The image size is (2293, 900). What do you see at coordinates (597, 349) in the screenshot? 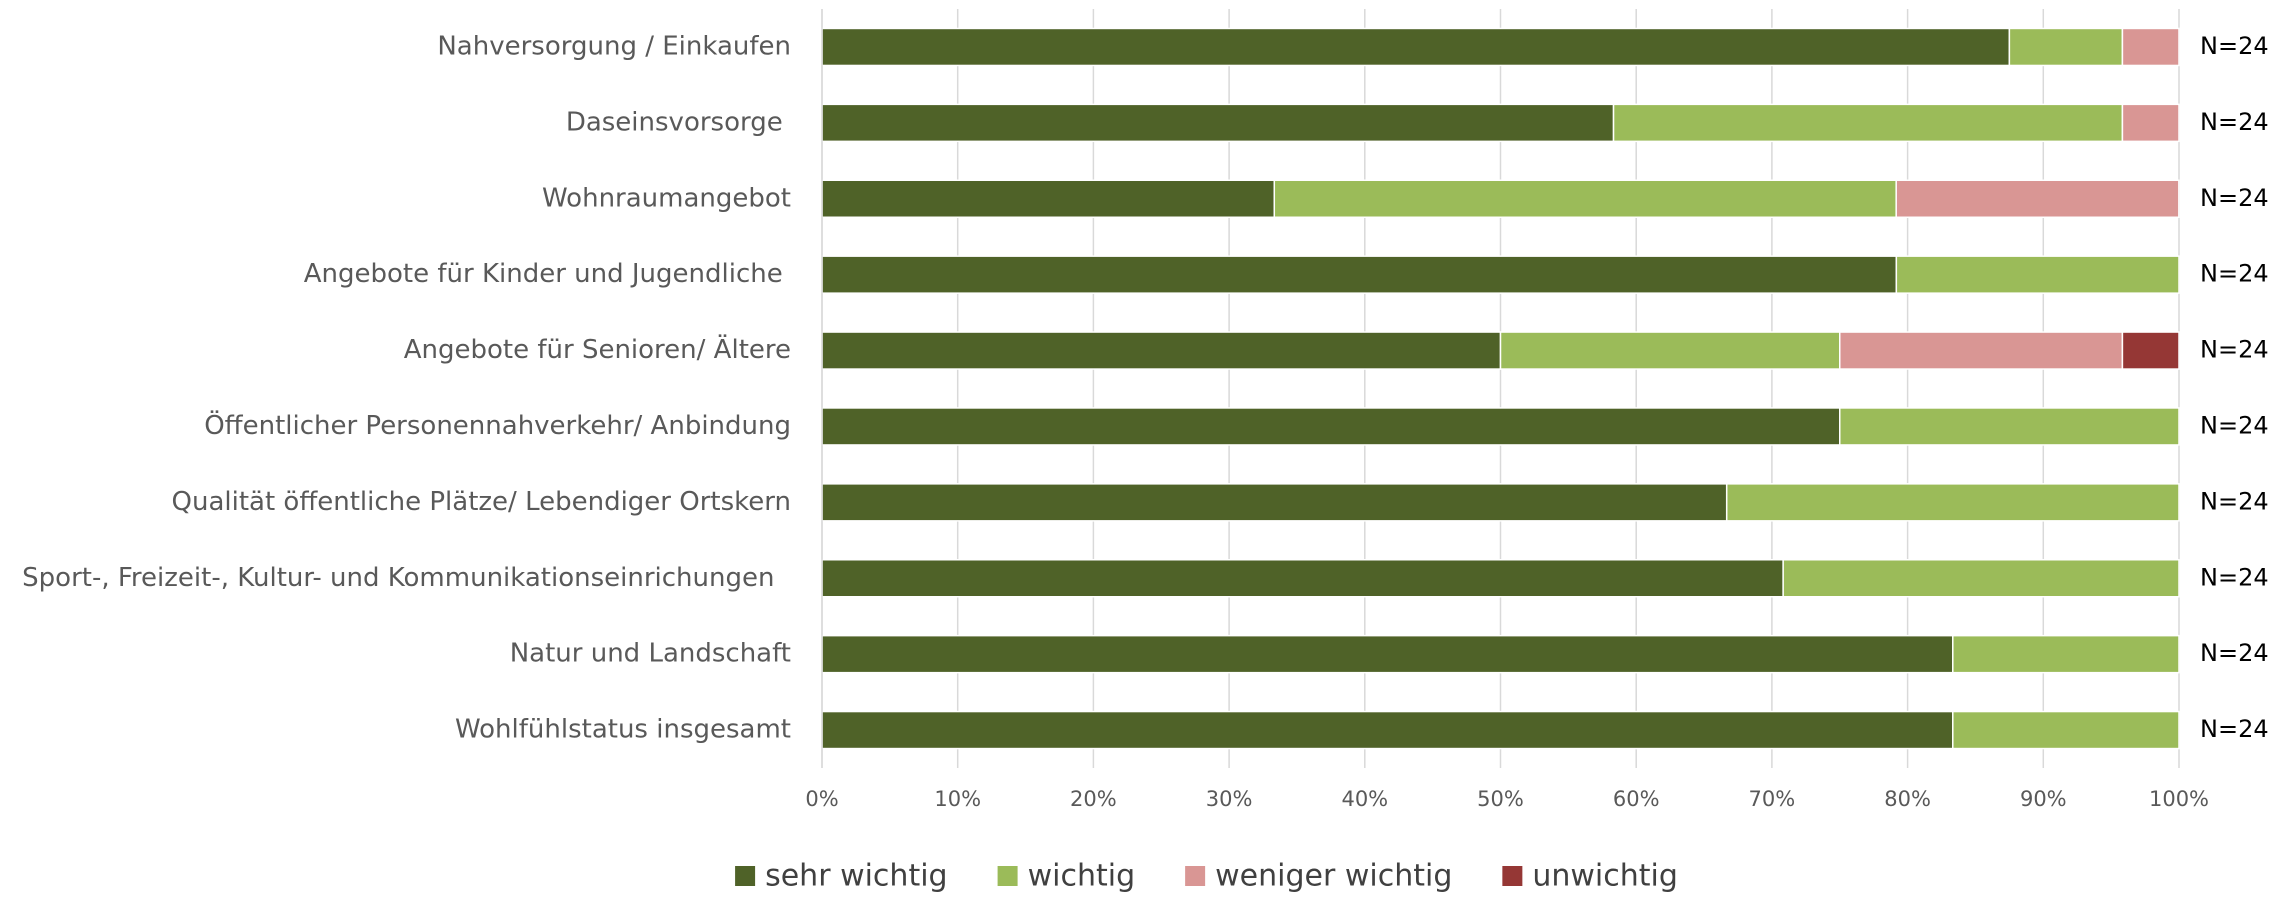
I see `category-label: Angebote für Senioren/ Ältere` at bounding box center [597, 349].